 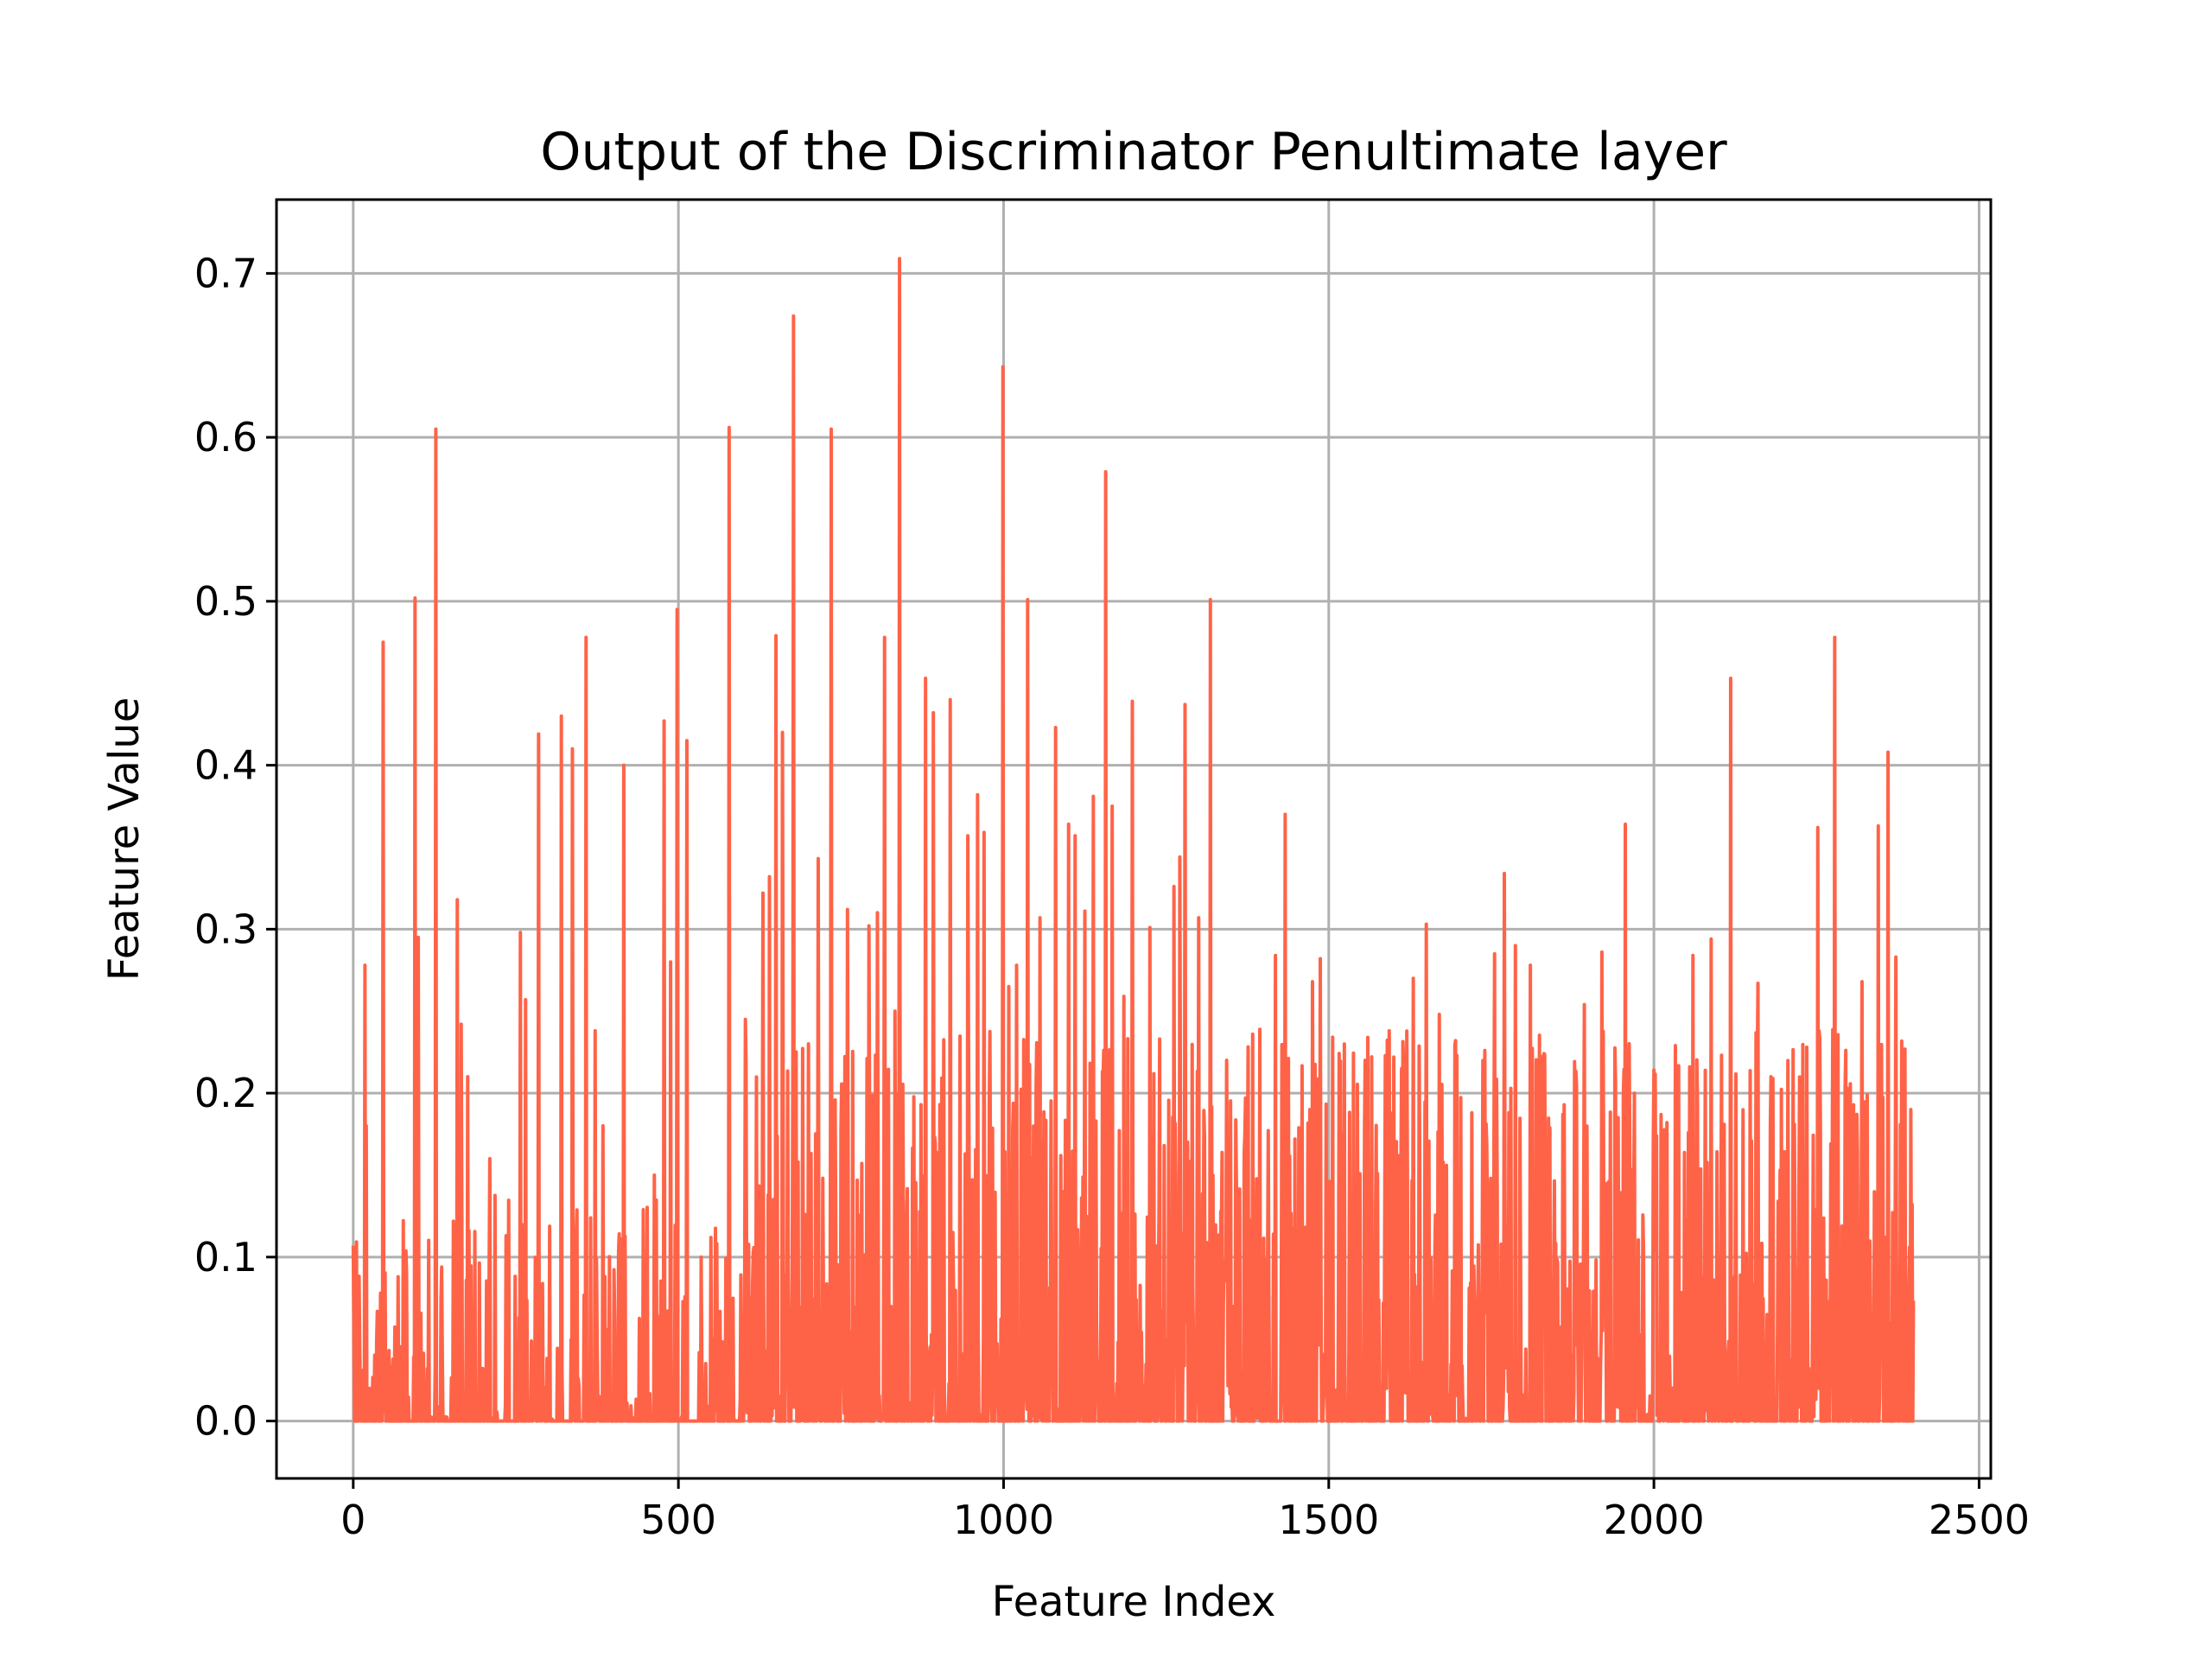 What do you see at coordinates (225, 1093) in the screenshot?
I see `y-tick-label: 0.2` at bounding box center [225, 1093].